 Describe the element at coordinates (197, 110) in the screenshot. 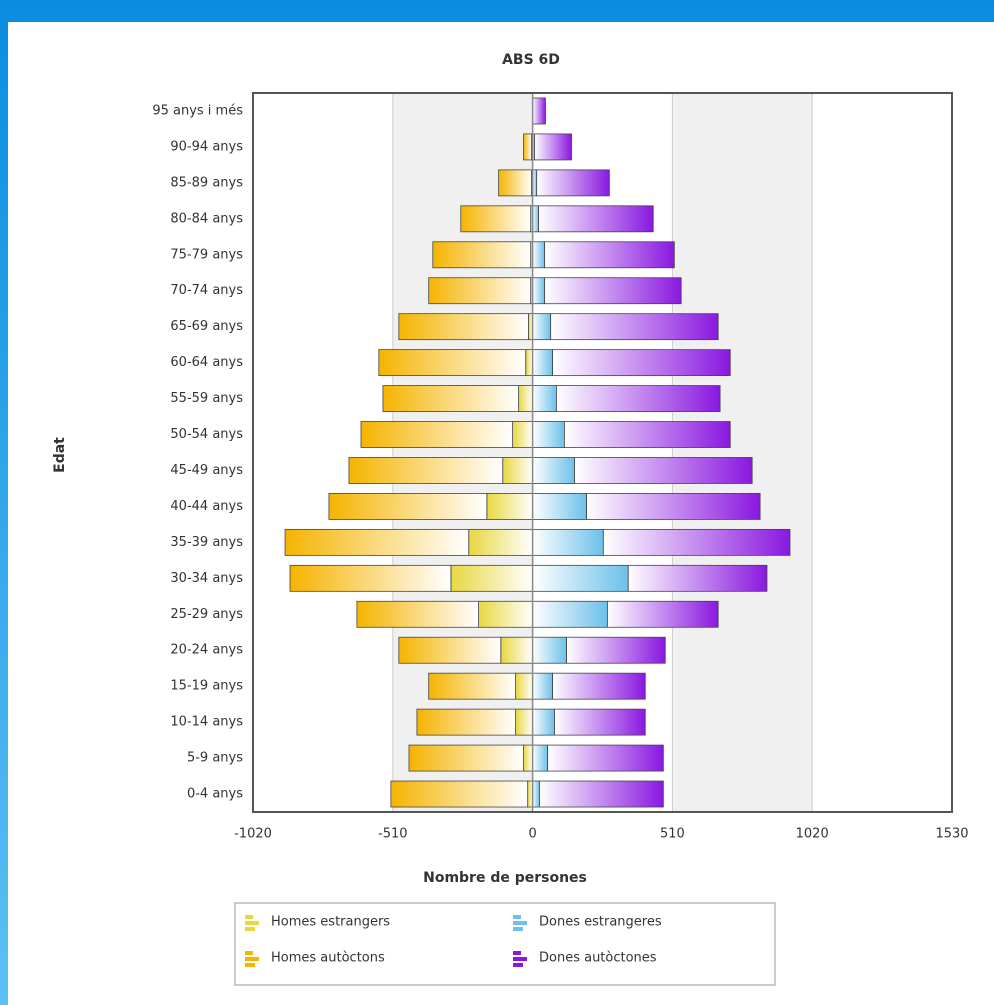

I see `y-tick-label: 95 anys i més` at that location.